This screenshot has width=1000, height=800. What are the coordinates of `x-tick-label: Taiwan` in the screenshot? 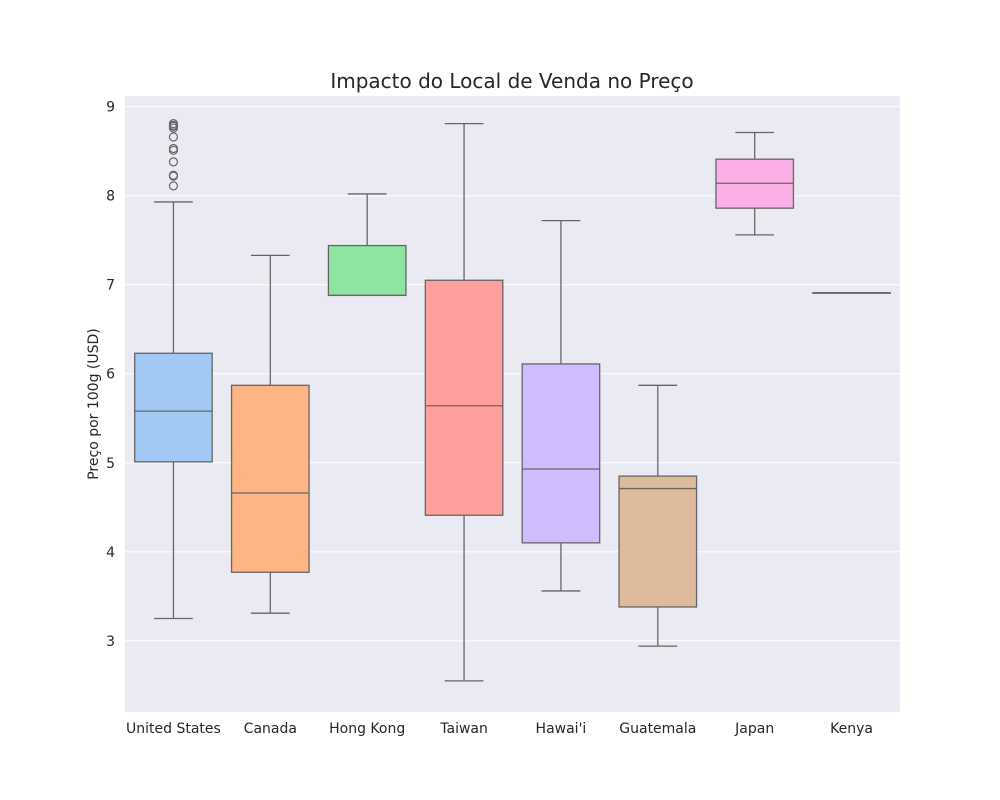 It's located at (463, 729).